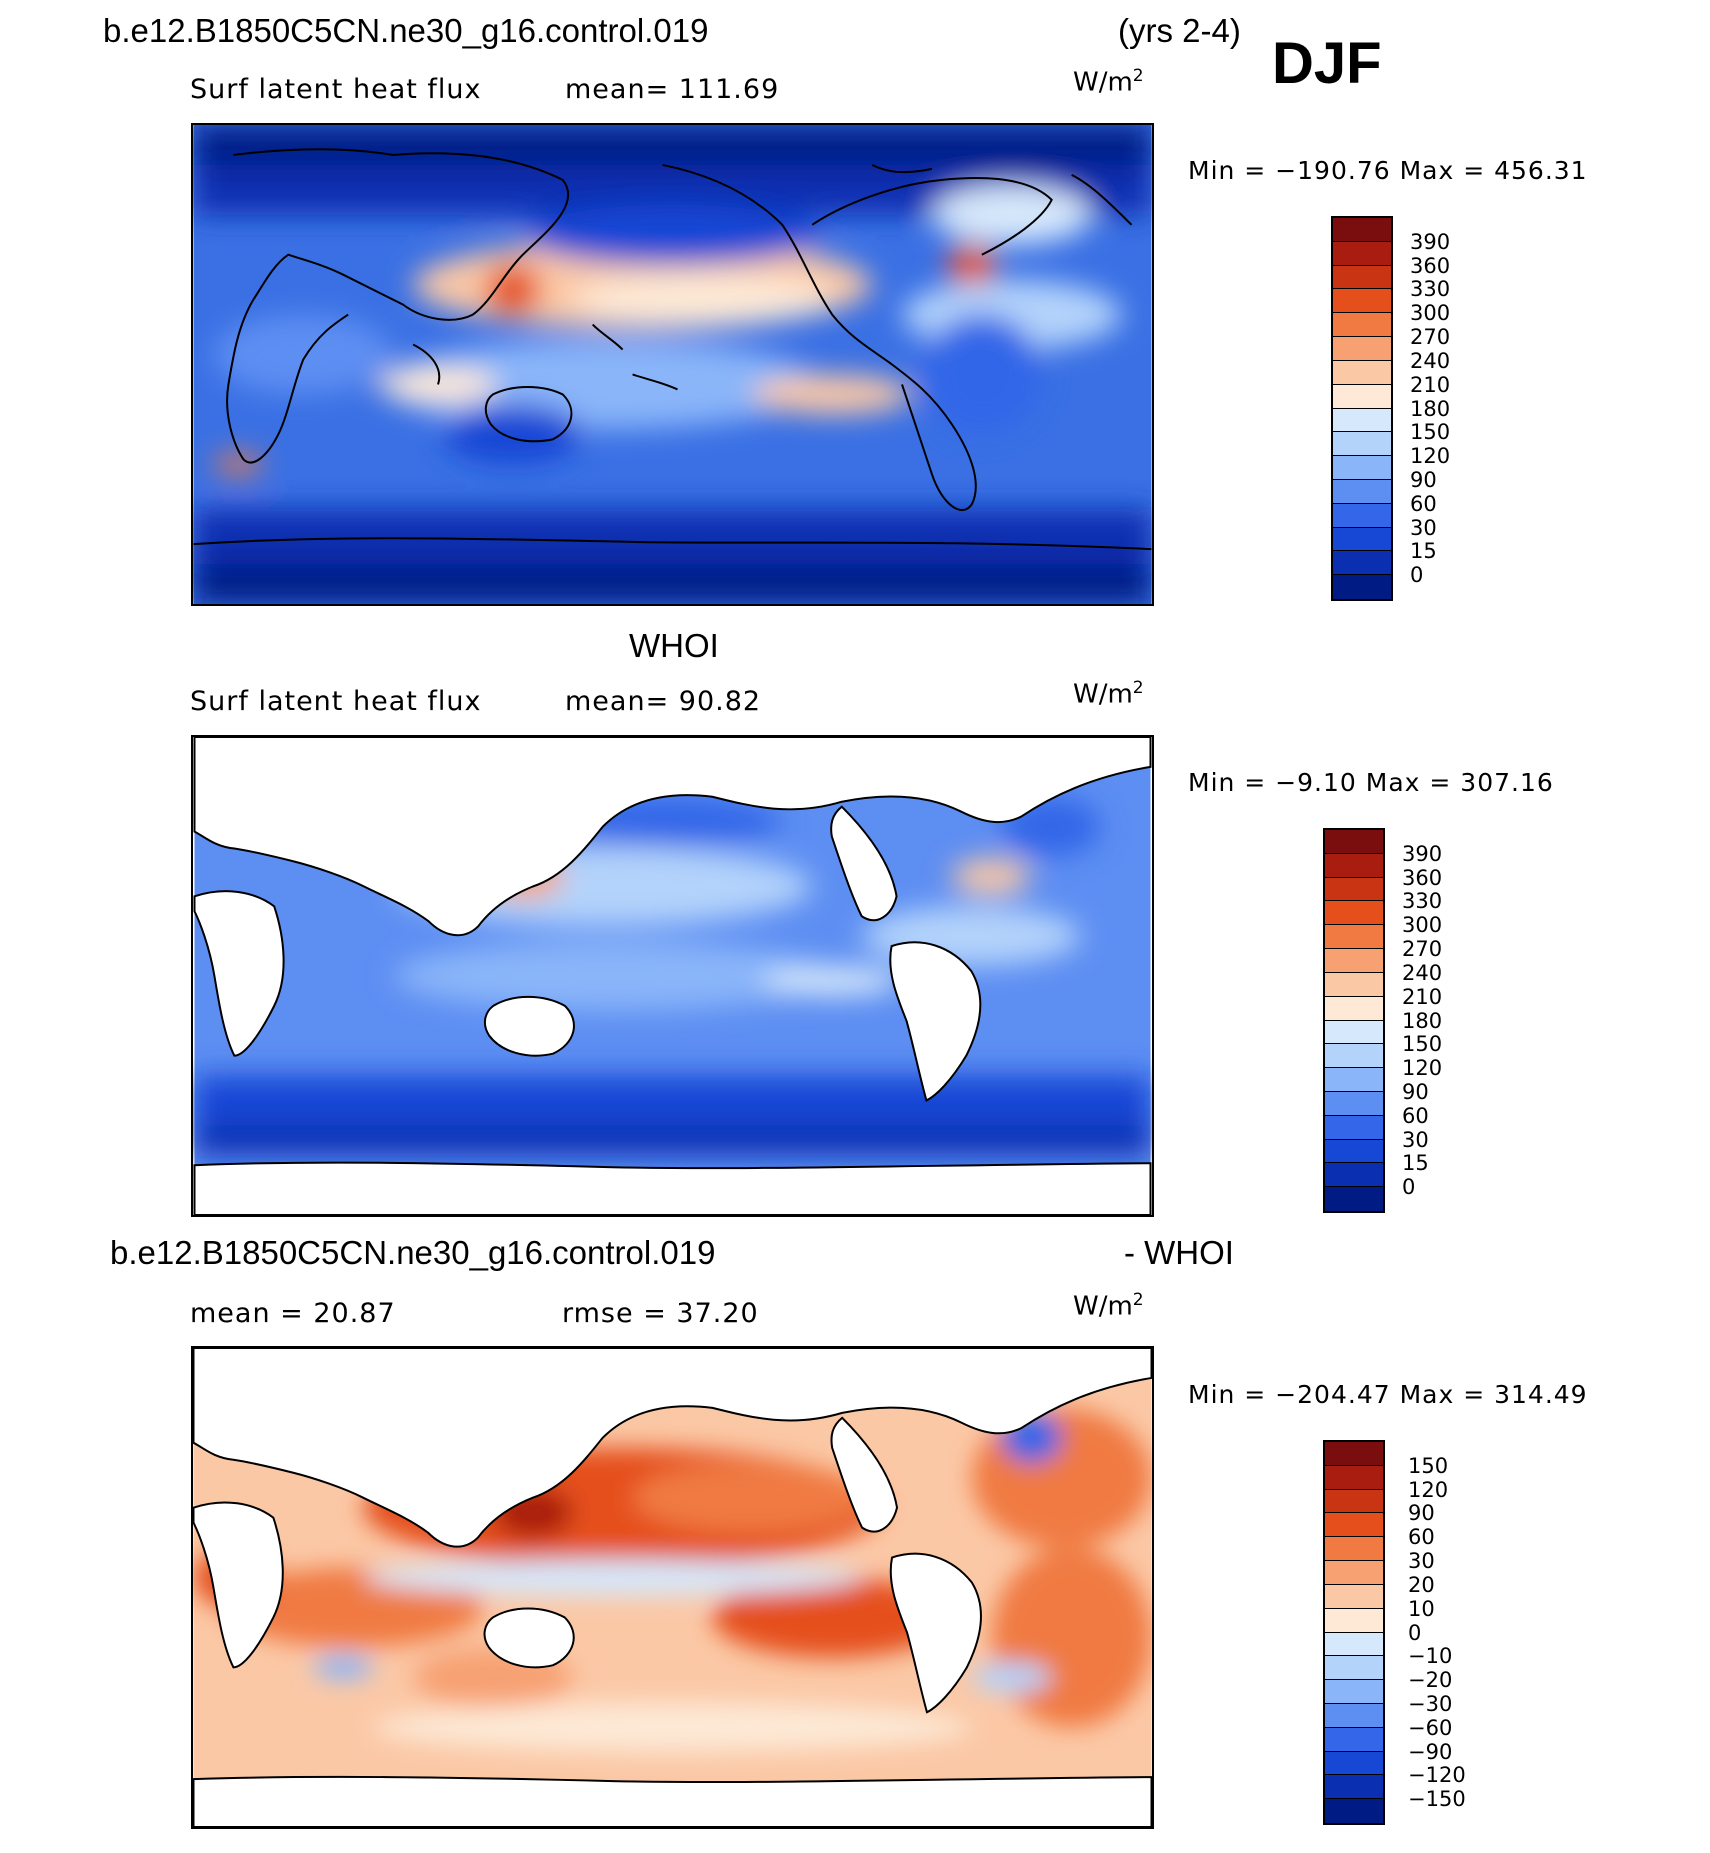  Describe the element at coordinates (1421, 1608) in the screenshot. I see `colorbar-tick-label: 10` at that location.